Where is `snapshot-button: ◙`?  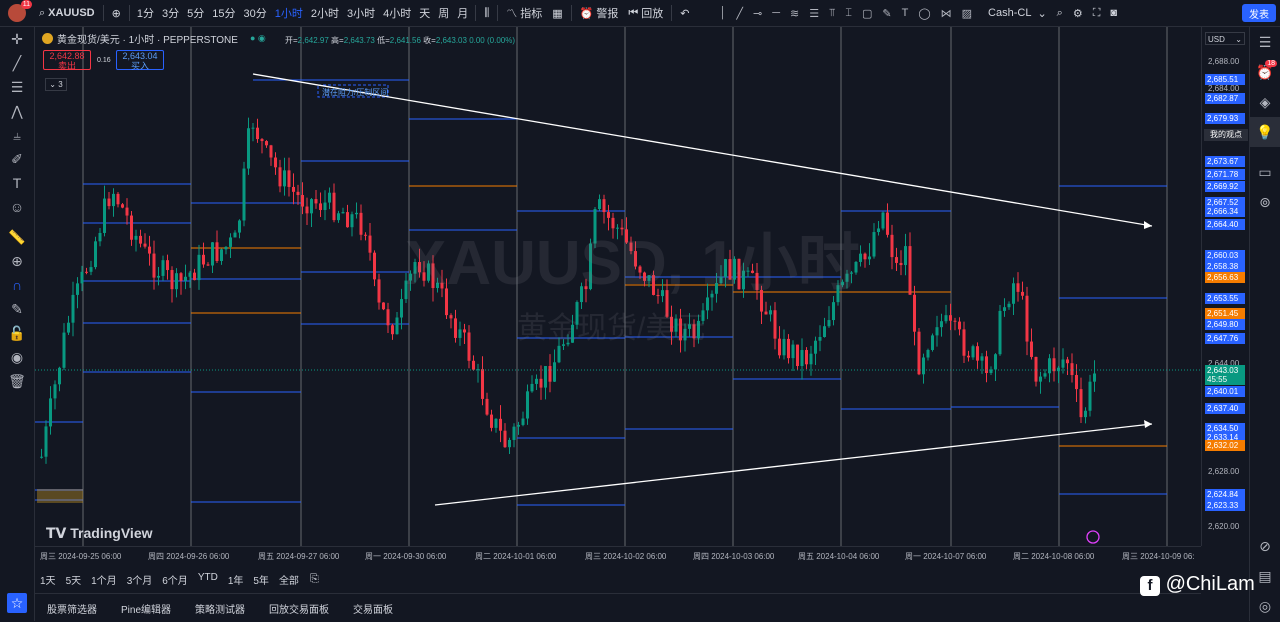
snapshot-button: ◙ is located at coordinates (1113, 13).